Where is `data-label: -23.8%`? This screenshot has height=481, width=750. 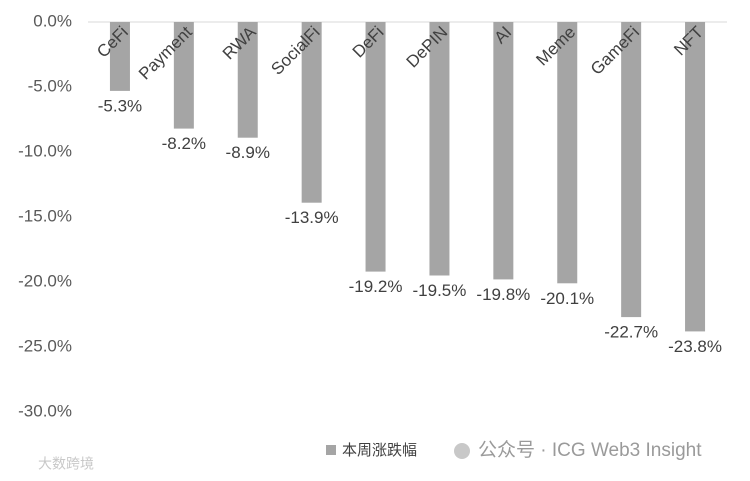 data-label: -23.8% is located at coordinates (695, 346).